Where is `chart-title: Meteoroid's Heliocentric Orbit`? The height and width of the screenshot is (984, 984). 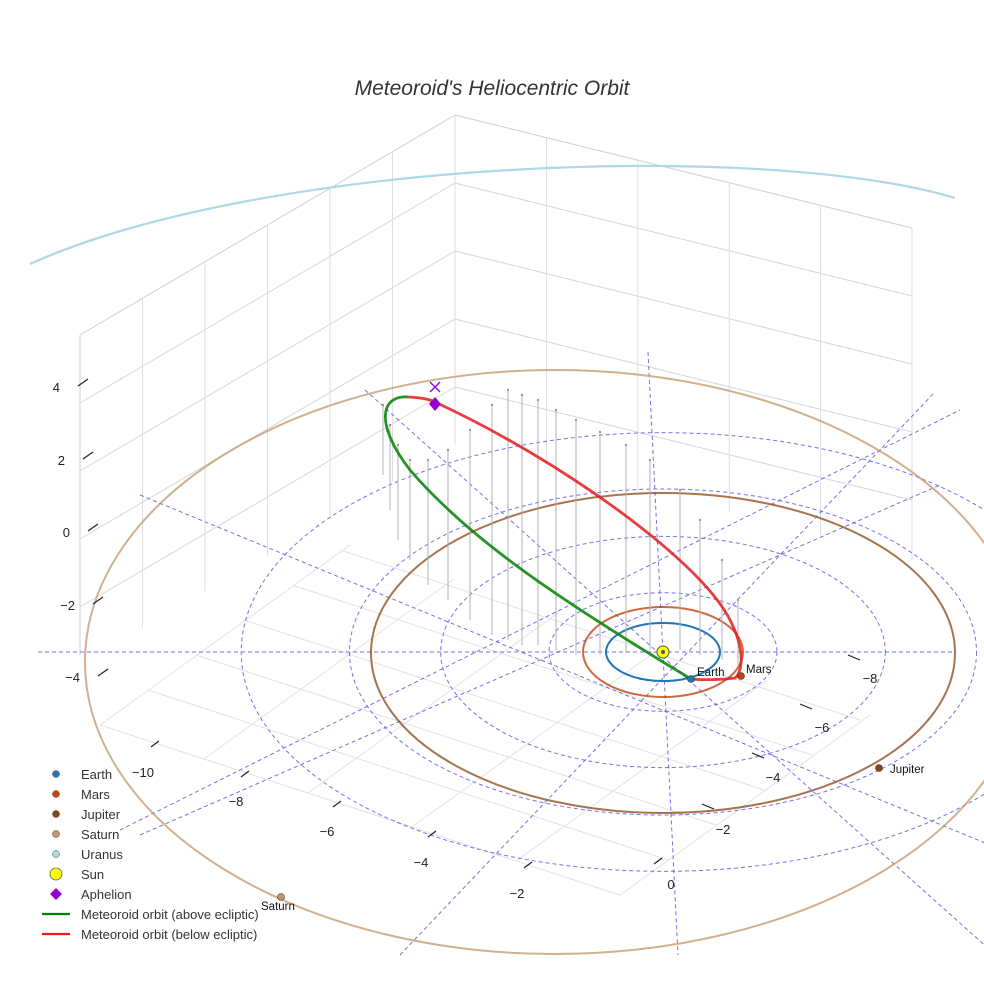
chart-title: Meteoroid's Heliocentric Orbit is located at coordinates (493, 88).